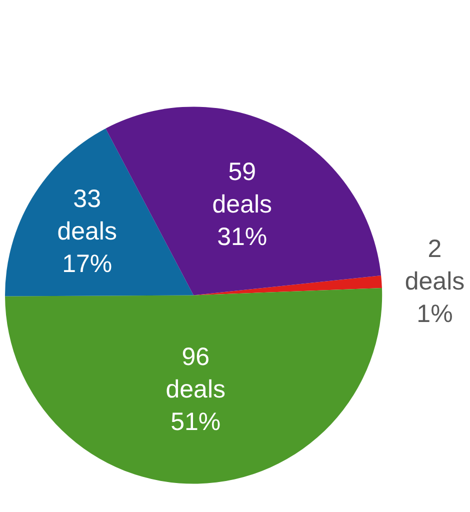 The width and height of the screenshot is (470, 512). Describe the element at coordinates (87, 231) in the screenshot. I see `data-label: 33 deals 17%` at that location.